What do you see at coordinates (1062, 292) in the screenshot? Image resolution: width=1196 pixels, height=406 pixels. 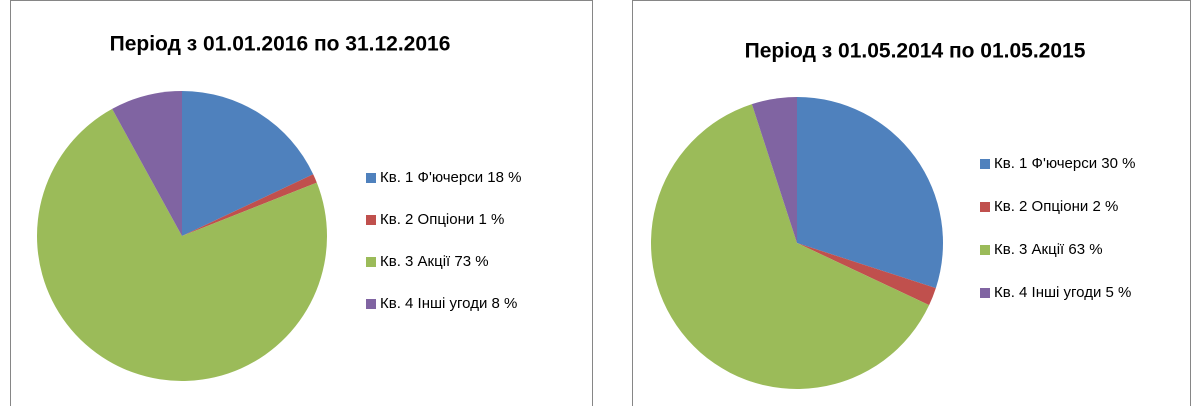 I see `legend-label: Кв. 4 Інші угоди 5 %` at bounding box center [1062, 292].